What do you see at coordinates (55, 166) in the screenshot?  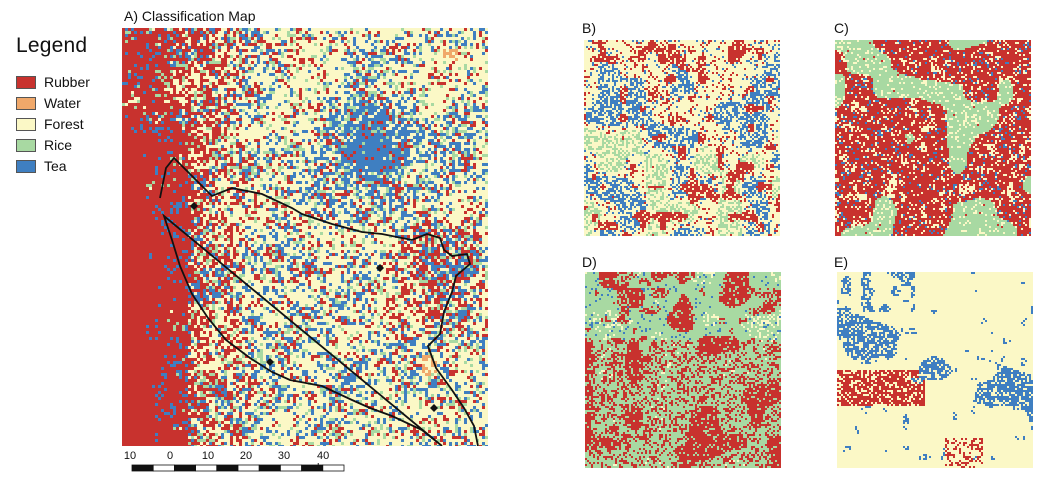 I see `legend-label: Tea` at bounding box center [55, 166].